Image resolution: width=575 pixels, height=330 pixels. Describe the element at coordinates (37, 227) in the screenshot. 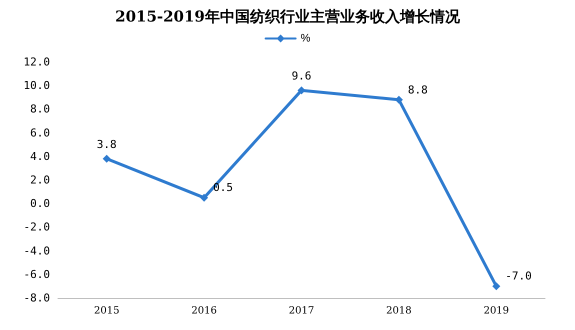

I see `y-tick-label: -2.0` at that location.